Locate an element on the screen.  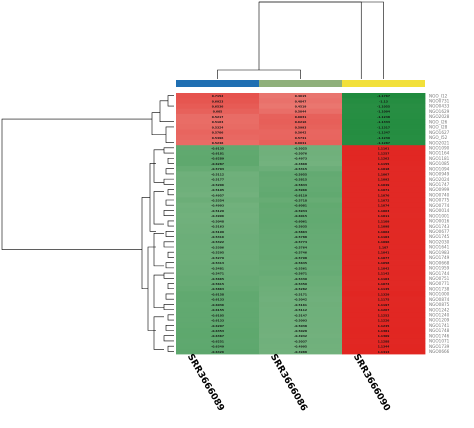
cell-value-label: 1.1074 is located at coordinates (384, 284).